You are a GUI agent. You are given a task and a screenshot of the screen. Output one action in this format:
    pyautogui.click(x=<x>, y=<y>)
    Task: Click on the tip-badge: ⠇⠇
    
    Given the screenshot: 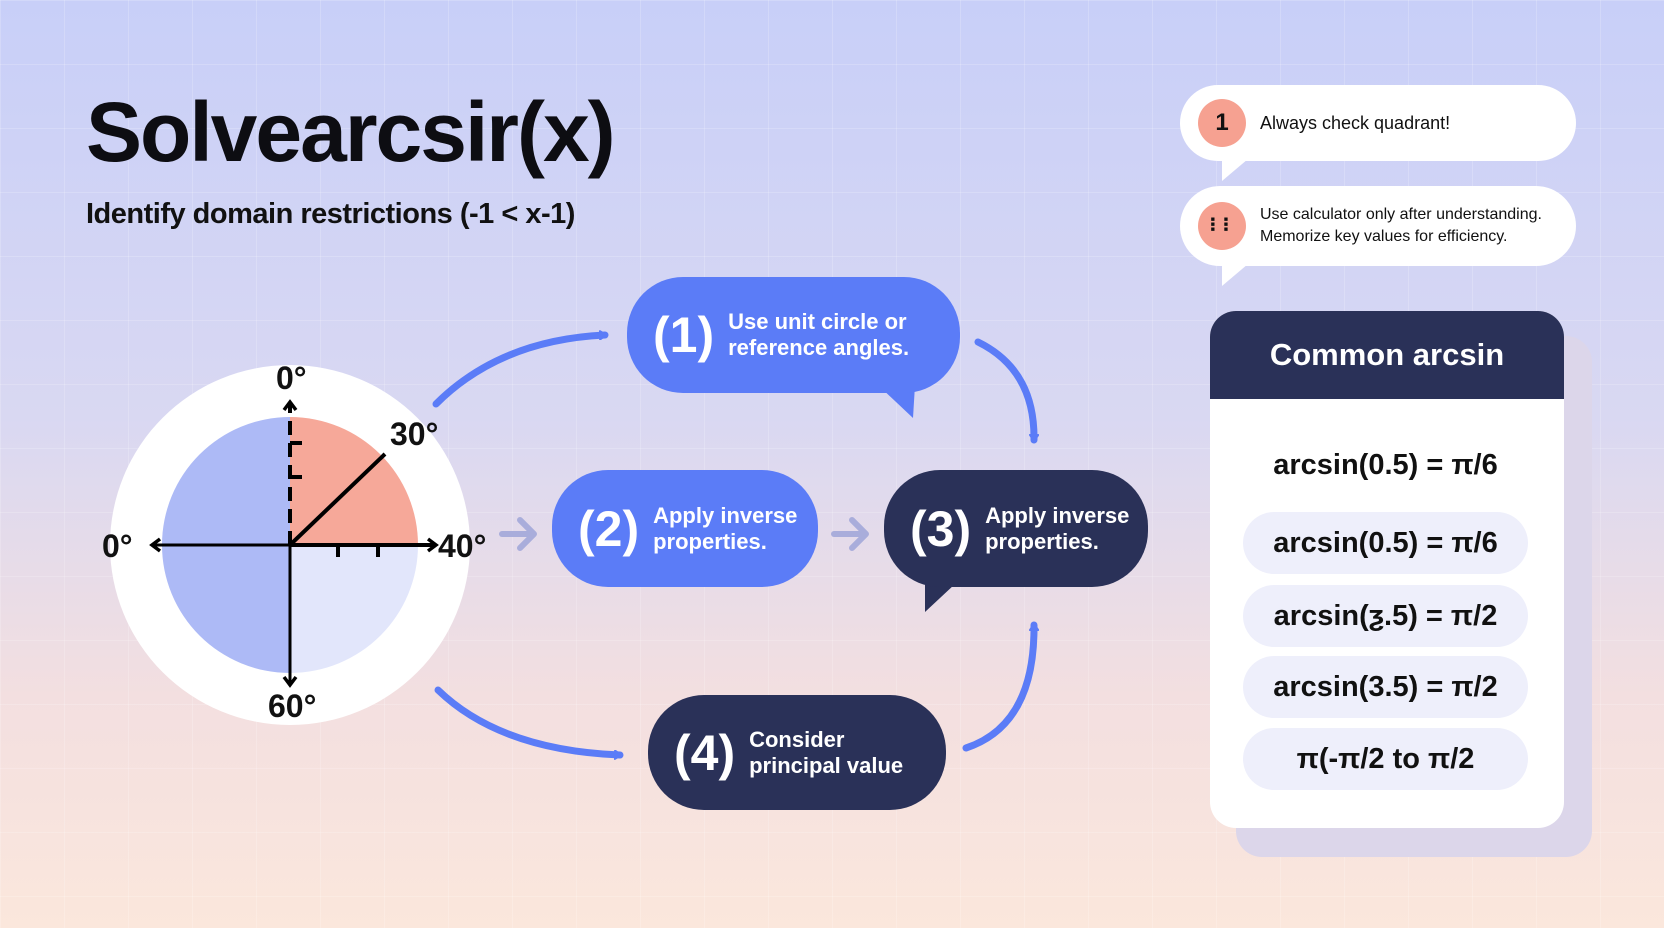 What is the action you would take?
    pyautogui.click(x=1222, y=226)
    